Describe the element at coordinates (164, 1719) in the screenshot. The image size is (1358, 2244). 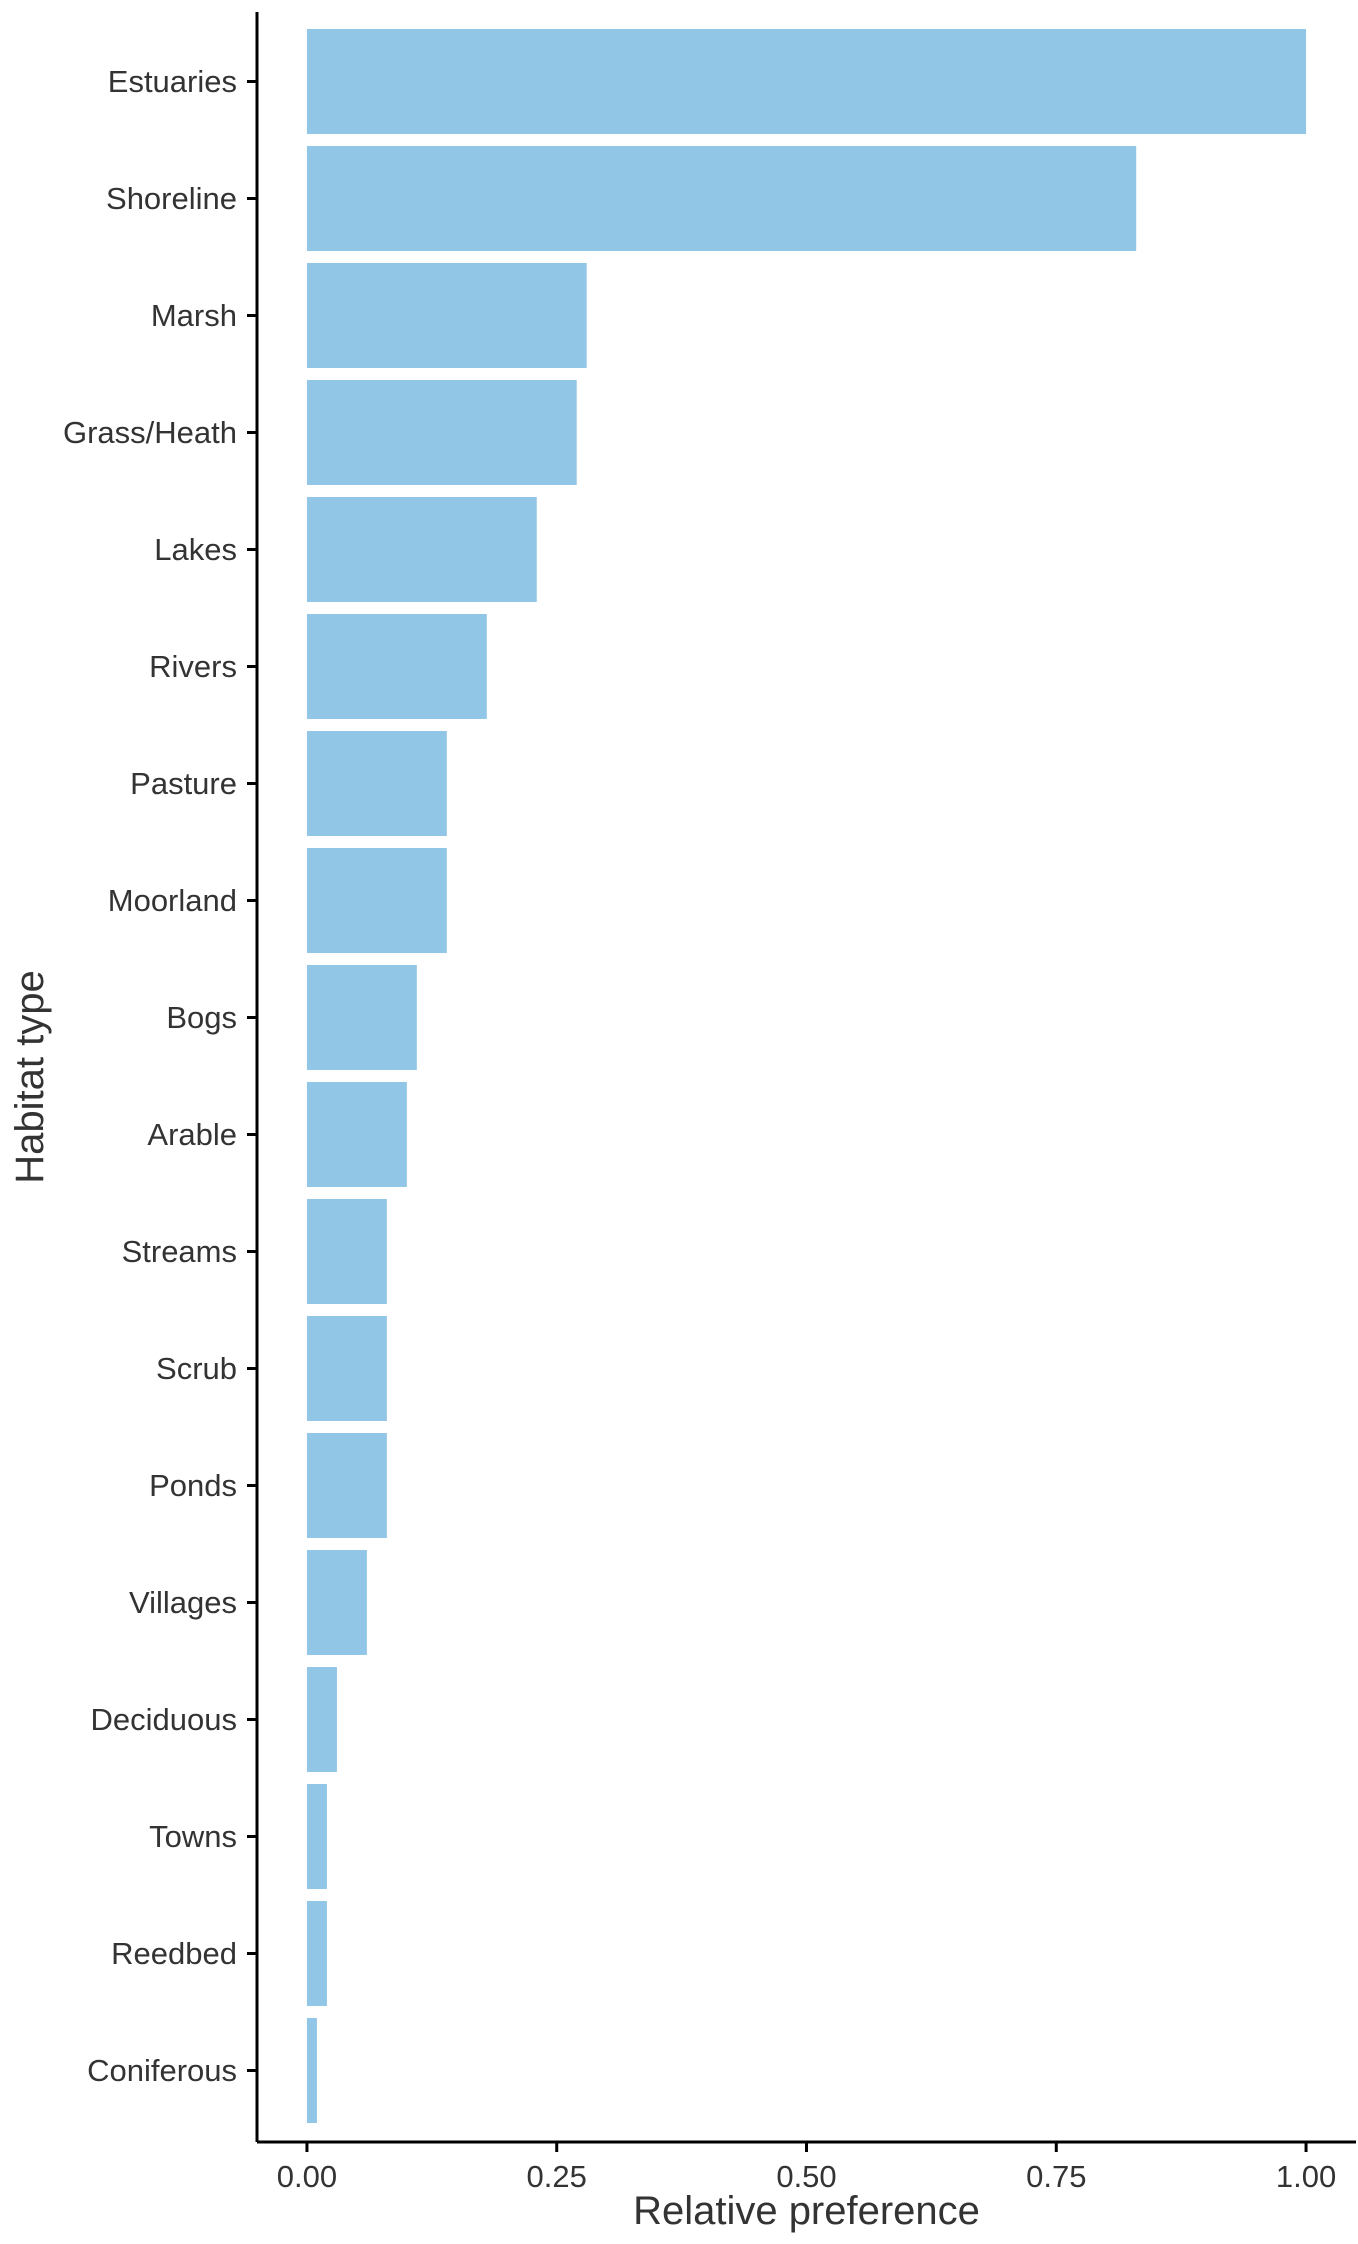
I see `y-tick-label: Deciduous` at that location.